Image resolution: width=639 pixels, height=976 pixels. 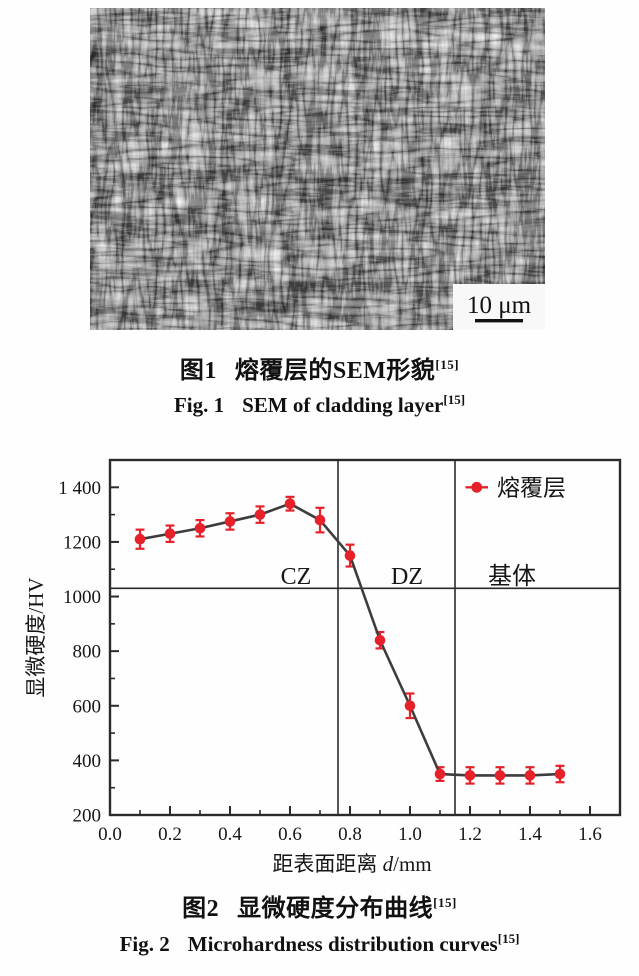 What do you see at coordinates (335, 371) in the screenshot?
I see `figure1-title-zh: 熔覆层的SEM形貌` at bounding box center [335, 371].